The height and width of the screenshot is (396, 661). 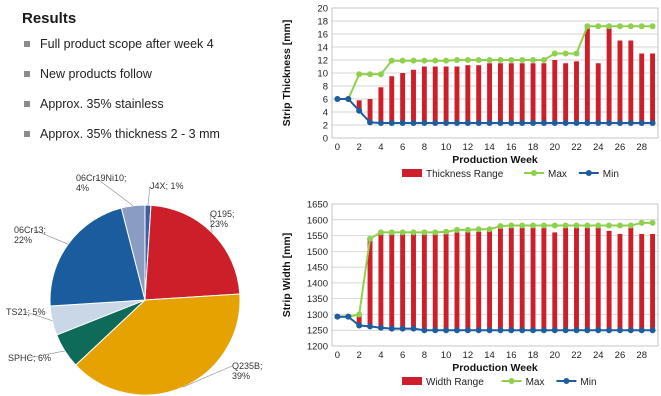 What do you see at coordinates (322, 74) in the screenshot?
I see `y-tick-label: 10` at bounding box center [322, 74].